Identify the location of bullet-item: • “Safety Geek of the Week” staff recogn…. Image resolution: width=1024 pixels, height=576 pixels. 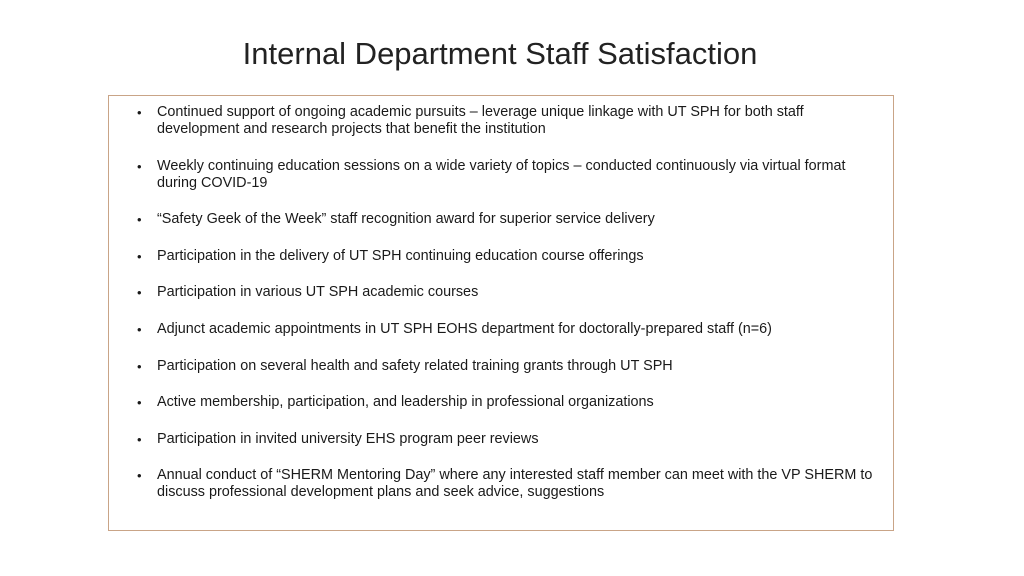
(507, 219).